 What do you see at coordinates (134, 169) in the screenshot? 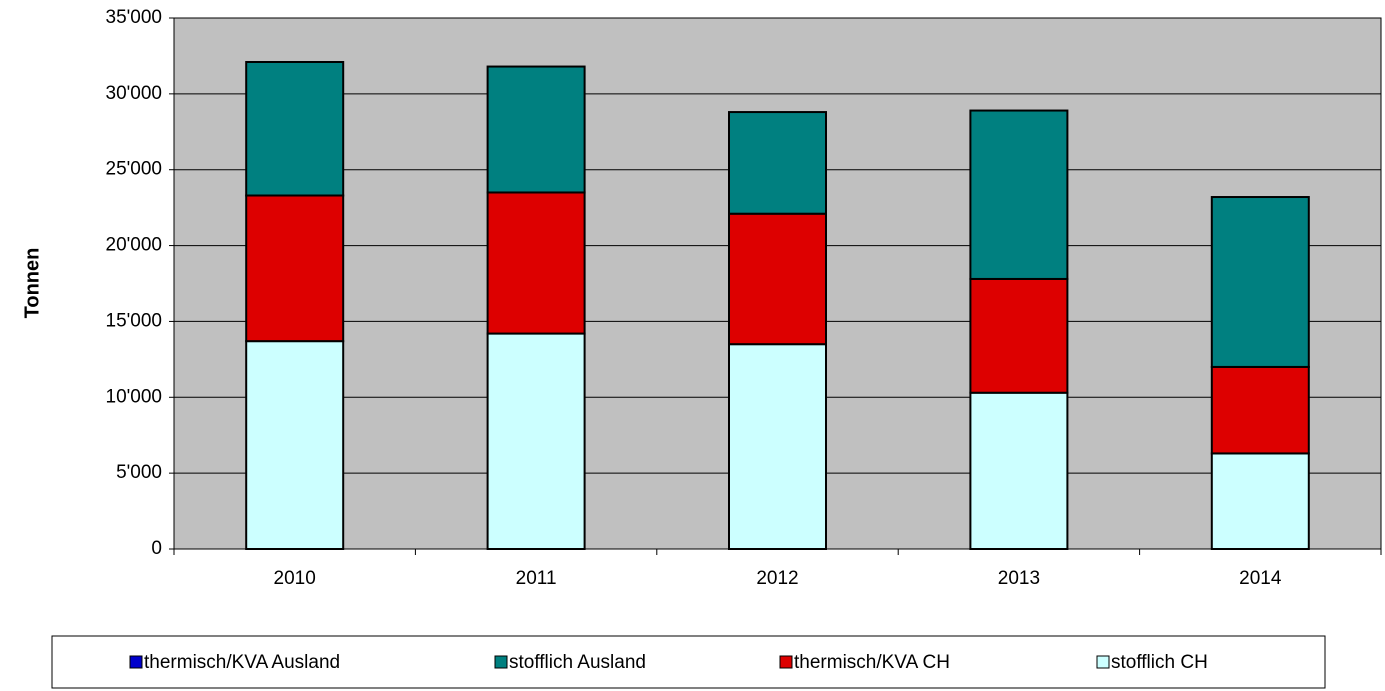
I see `y-tick-label: 25'000` at bounding box center [134, 169].